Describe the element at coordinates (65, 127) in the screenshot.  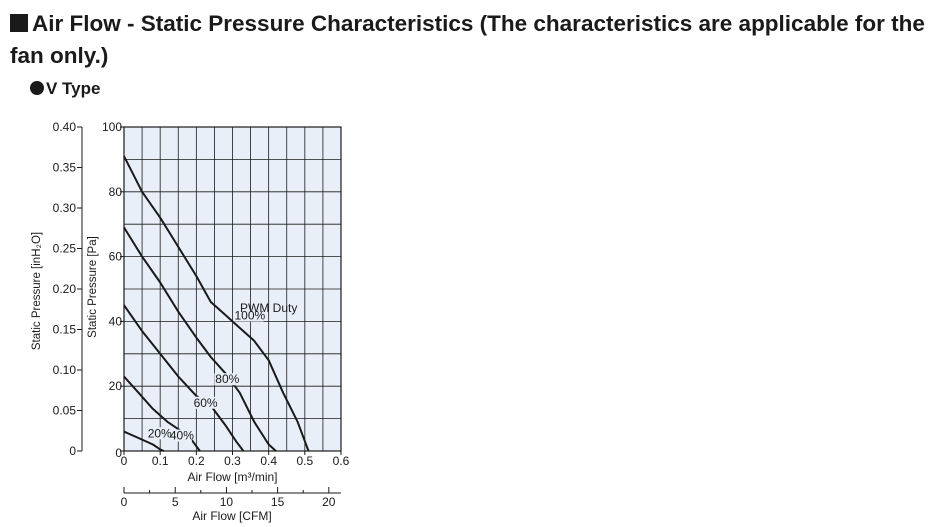
I see `inh2o-tick-label: 0.40` at that location.